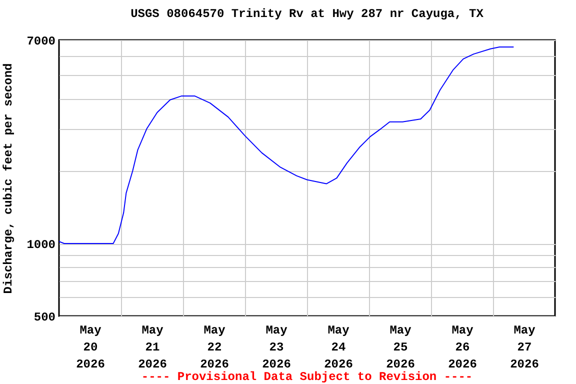  What do you see at coordinates (214, 348) in the screenshot?
I see `x-tick-label: May 22 2026` at bounding box center [214, 348].